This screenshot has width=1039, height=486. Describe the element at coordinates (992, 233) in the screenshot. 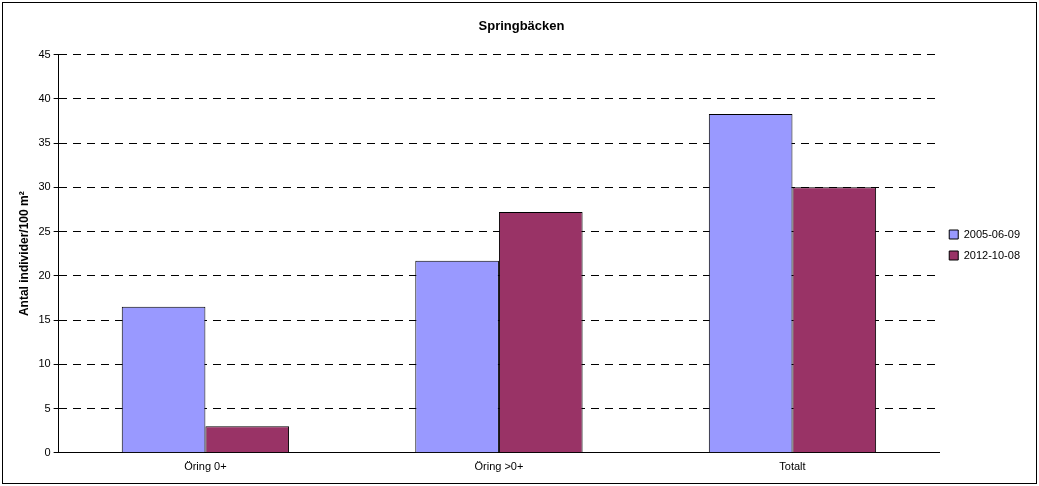

I see `legend-label: 2005-06-09` at that location.